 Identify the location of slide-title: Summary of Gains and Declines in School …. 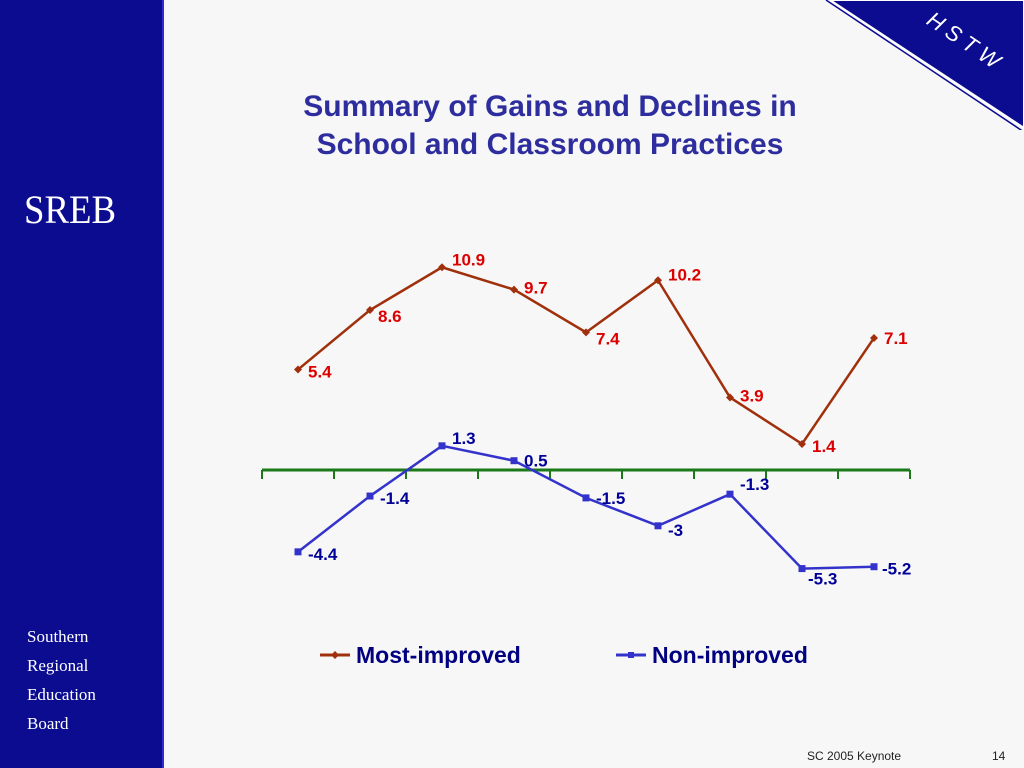
(550, 126).